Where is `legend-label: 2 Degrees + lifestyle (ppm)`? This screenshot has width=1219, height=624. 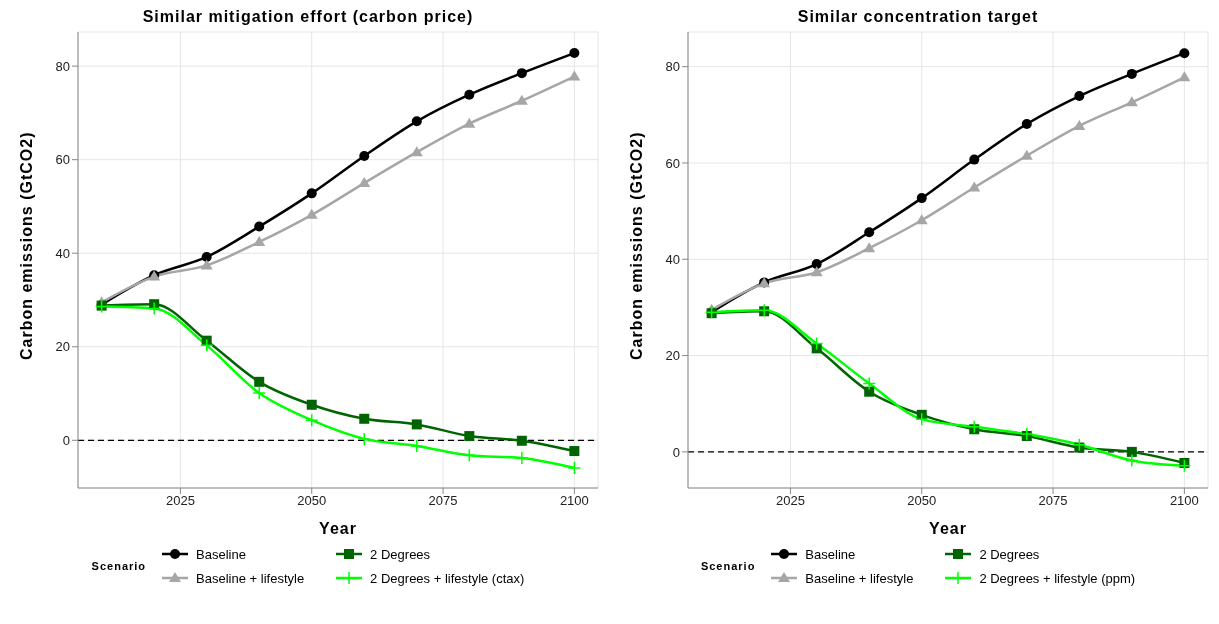
legend-label: 2 Degrees + lifestyle (ppm) is located at coordinates (1057, 578).